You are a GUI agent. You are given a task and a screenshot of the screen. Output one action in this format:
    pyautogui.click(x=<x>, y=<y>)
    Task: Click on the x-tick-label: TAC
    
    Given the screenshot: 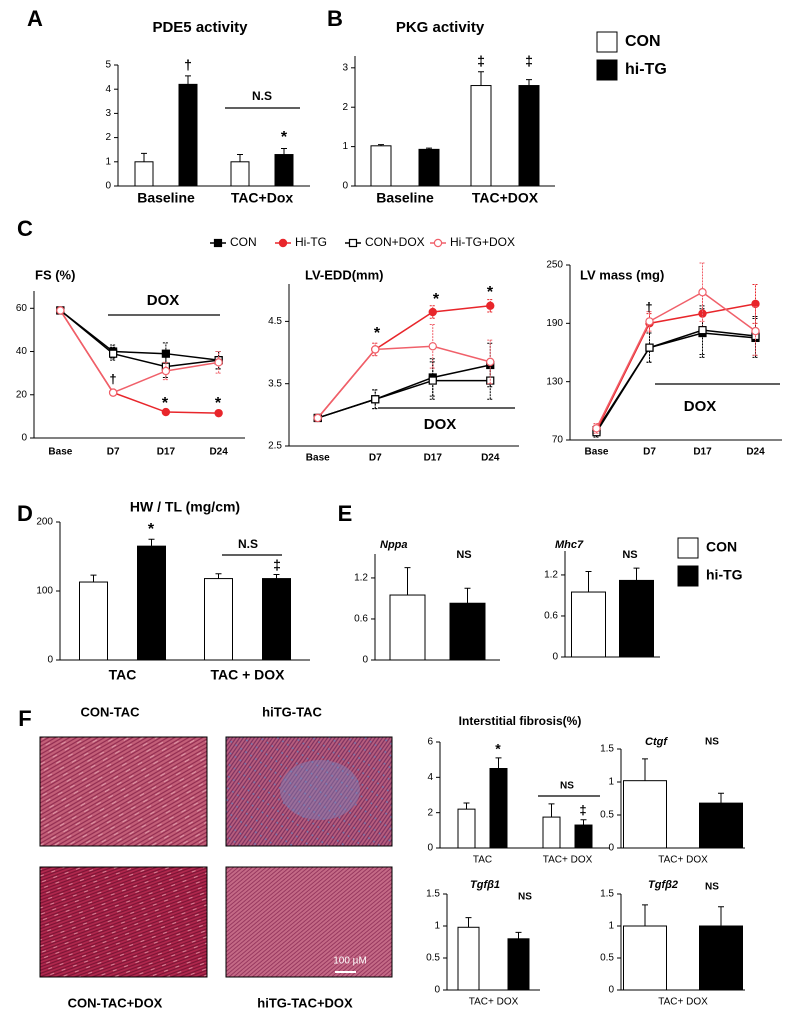 What is the action you would take?
    pyautogui.click(x=123, y=675)
    